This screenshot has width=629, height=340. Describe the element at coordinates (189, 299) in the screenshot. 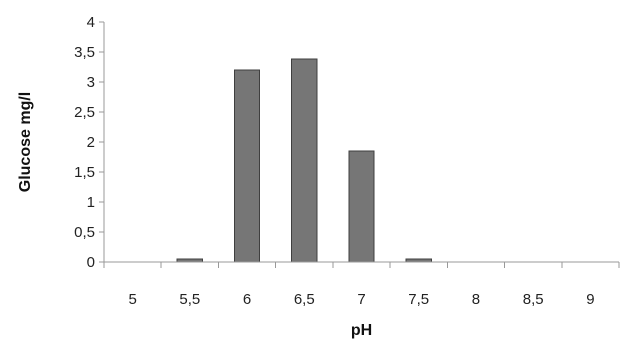

I see `x-tick-label: 5,5` at that location.